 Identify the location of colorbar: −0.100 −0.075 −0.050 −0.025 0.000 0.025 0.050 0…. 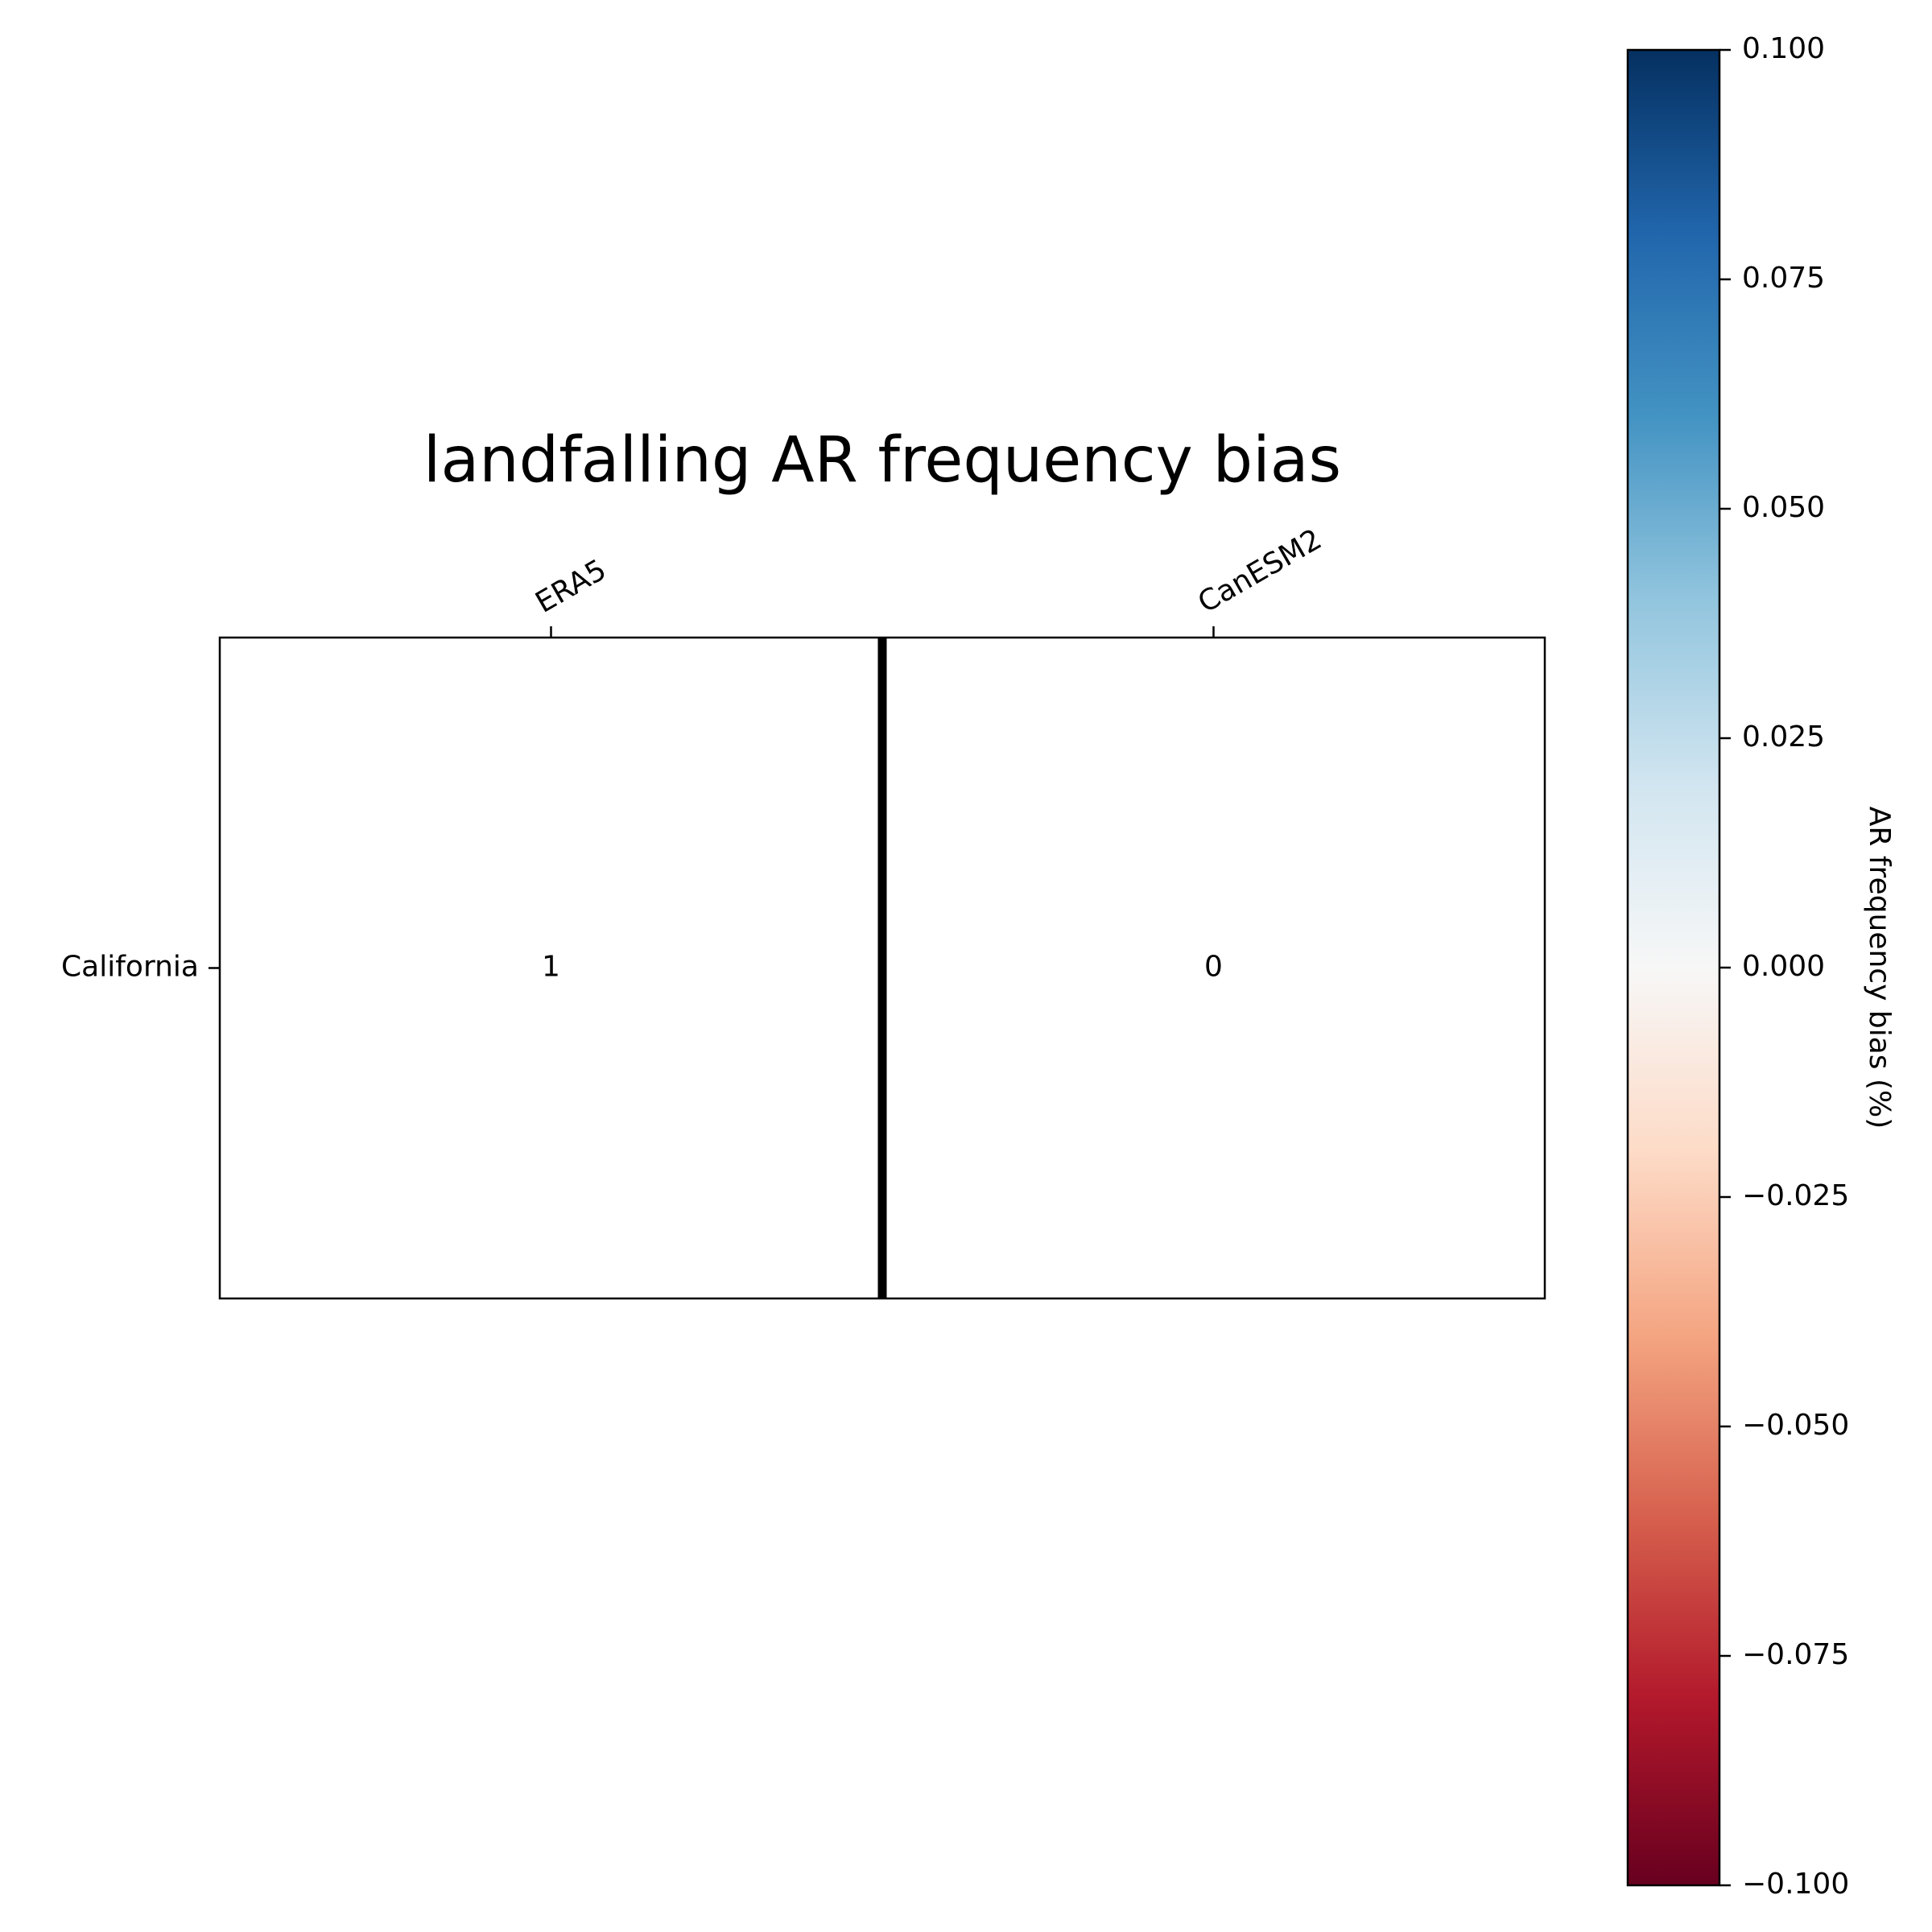
(1761, 966).